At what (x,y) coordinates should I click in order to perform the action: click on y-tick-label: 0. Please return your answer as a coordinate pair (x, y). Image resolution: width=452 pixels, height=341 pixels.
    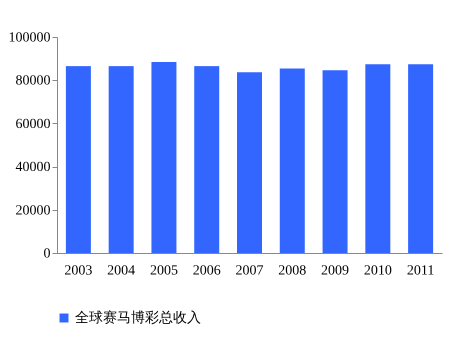
    Looking at the image, I should click on (47, 254).